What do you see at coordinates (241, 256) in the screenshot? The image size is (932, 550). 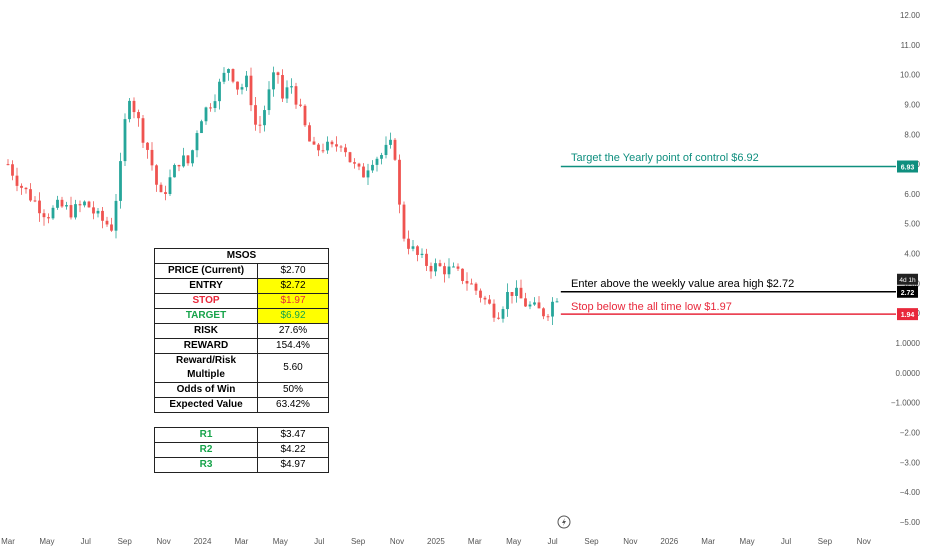 I see `table-title: MSOS` at bounding box center [241, 256].